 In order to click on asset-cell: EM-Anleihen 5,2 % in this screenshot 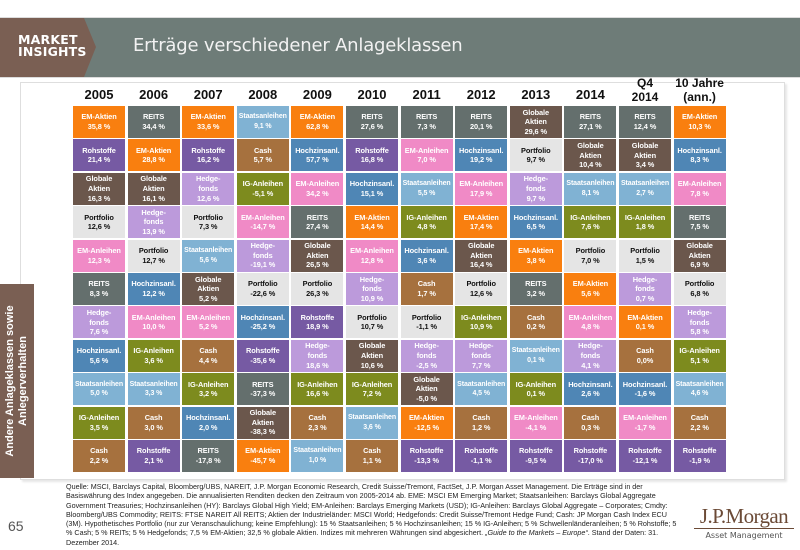, I will do `click(208, 322)`.